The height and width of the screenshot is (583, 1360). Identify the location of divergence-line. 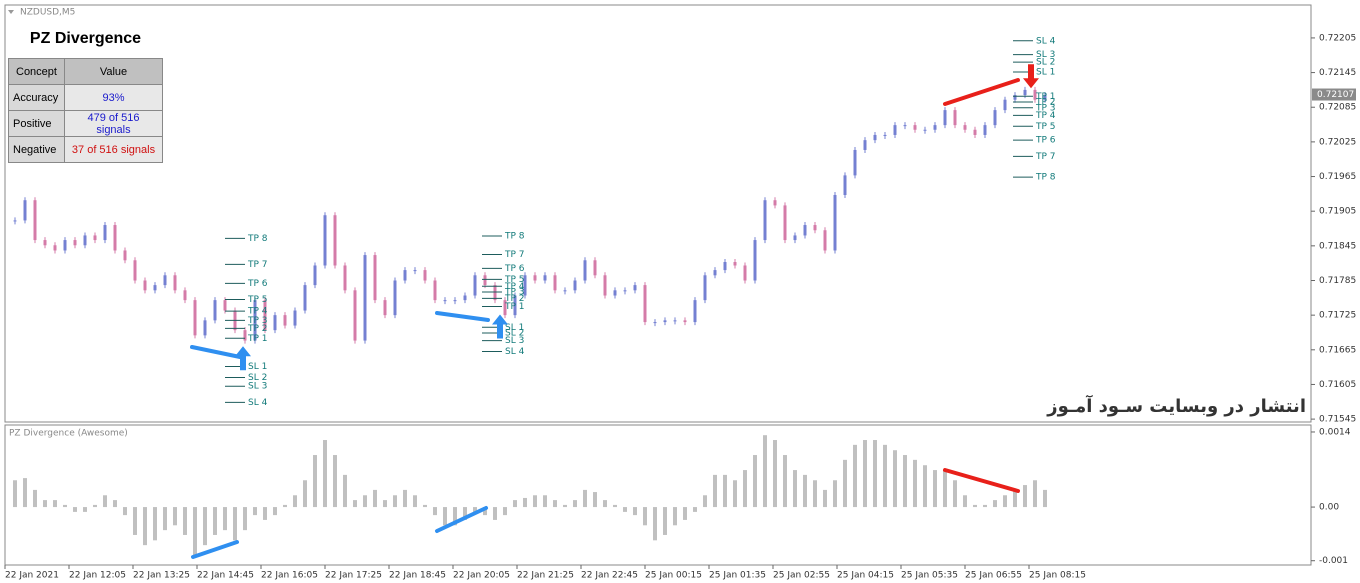
(462, 316).